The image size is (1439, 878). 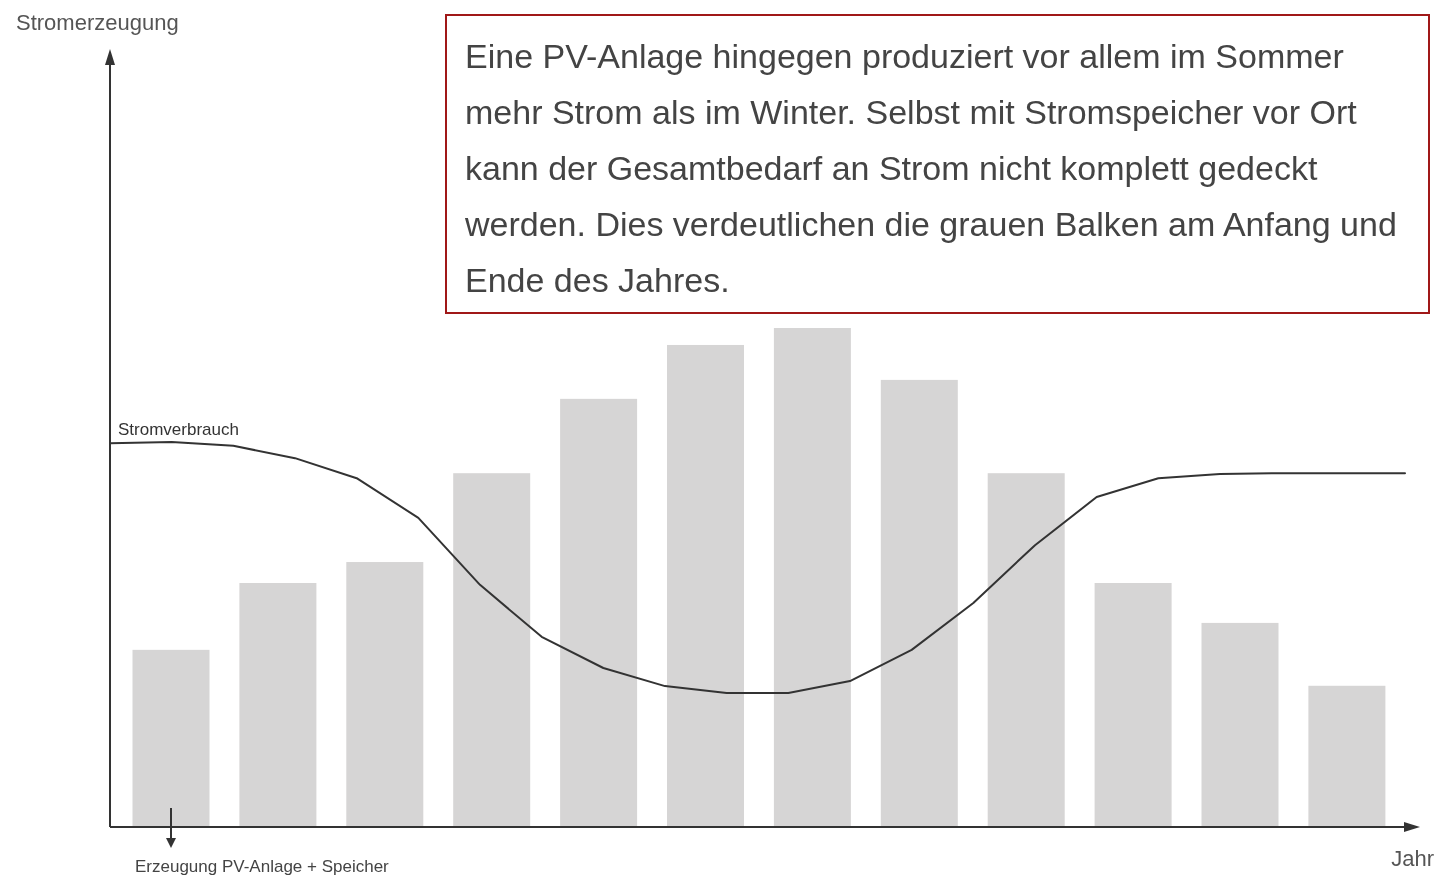 I want to click on x-axis-title: Jahr, so click(x=1412, y=858).